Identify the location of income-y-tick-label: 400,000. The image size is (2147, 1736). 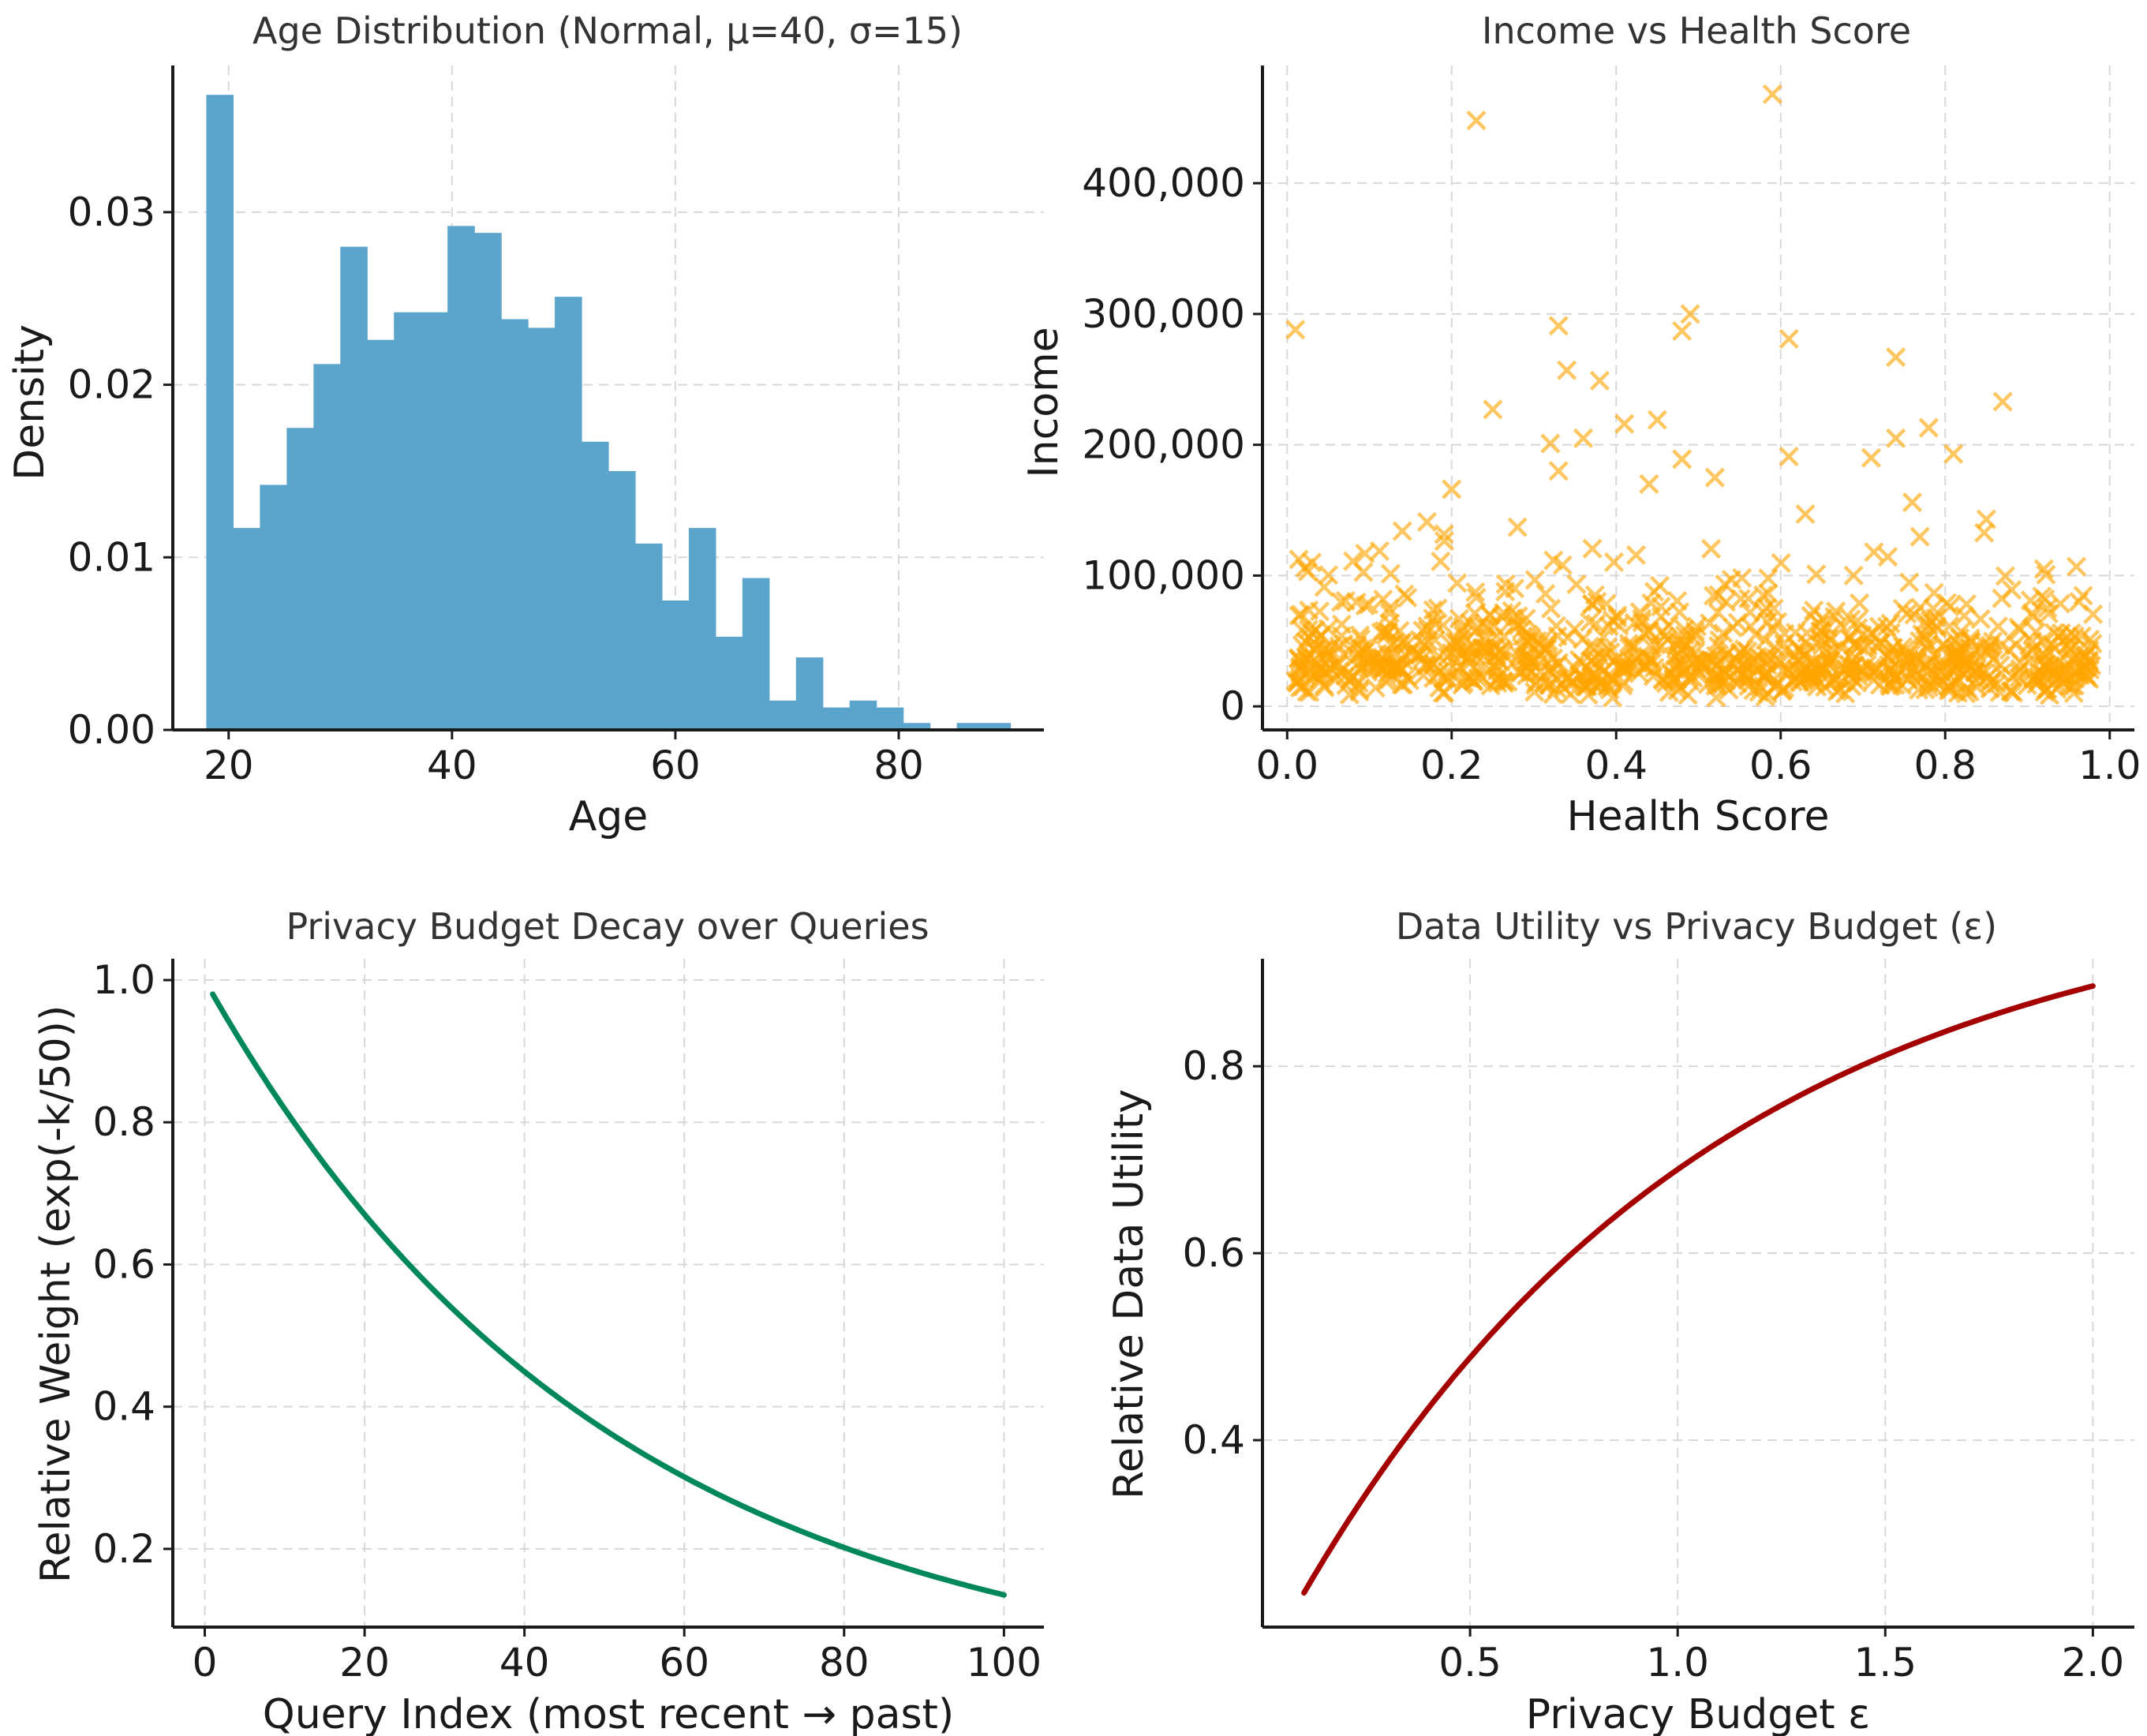
(1164, 183).